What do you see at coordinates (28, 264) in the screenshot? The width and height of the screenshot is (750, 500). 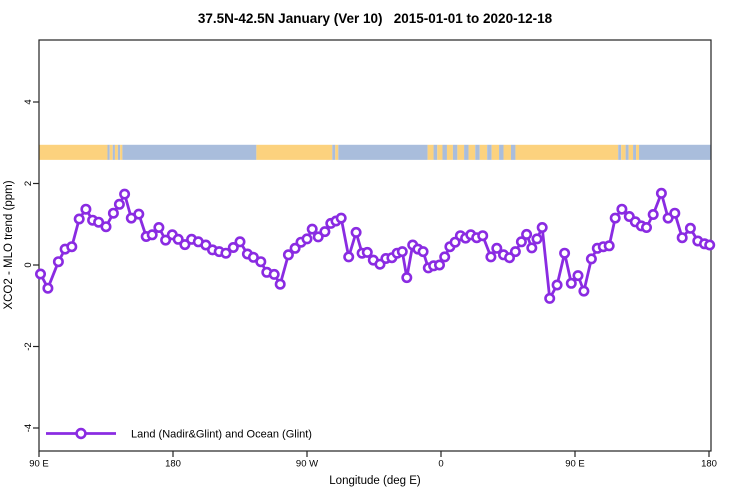 I see `y-tick-label: 0` at bounding box center [28, 264].